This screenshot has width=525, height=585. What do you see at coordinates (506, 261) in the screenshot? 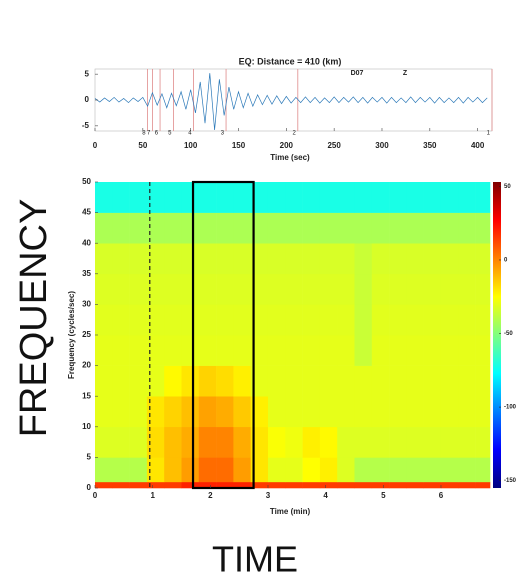
I see `colorbar-tick-label: 0` at bounding box center [506, 261].